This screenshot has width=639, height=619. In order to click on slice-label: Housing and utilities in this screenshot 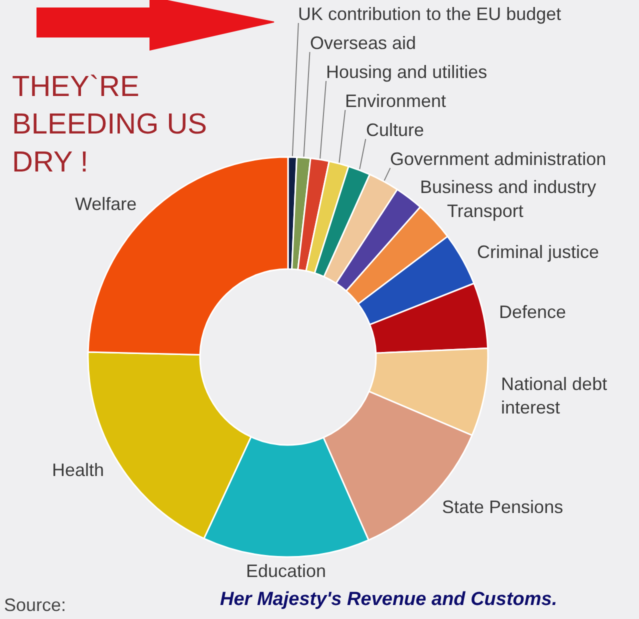, I will do `click(407, 72)`.